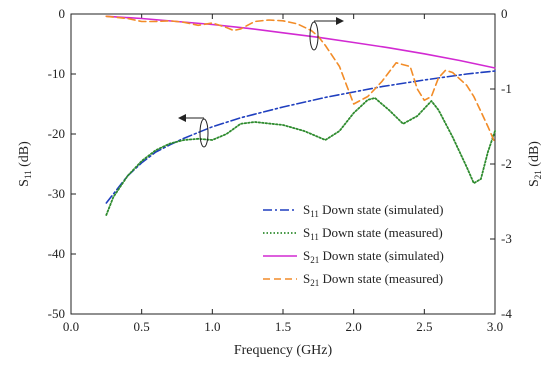 The height and width of the screenshot is (367, 551). Describe the element at coordinates (283, 350) in the screenshot. I see `x-axis-title: Frequency (GHz)` at that location.